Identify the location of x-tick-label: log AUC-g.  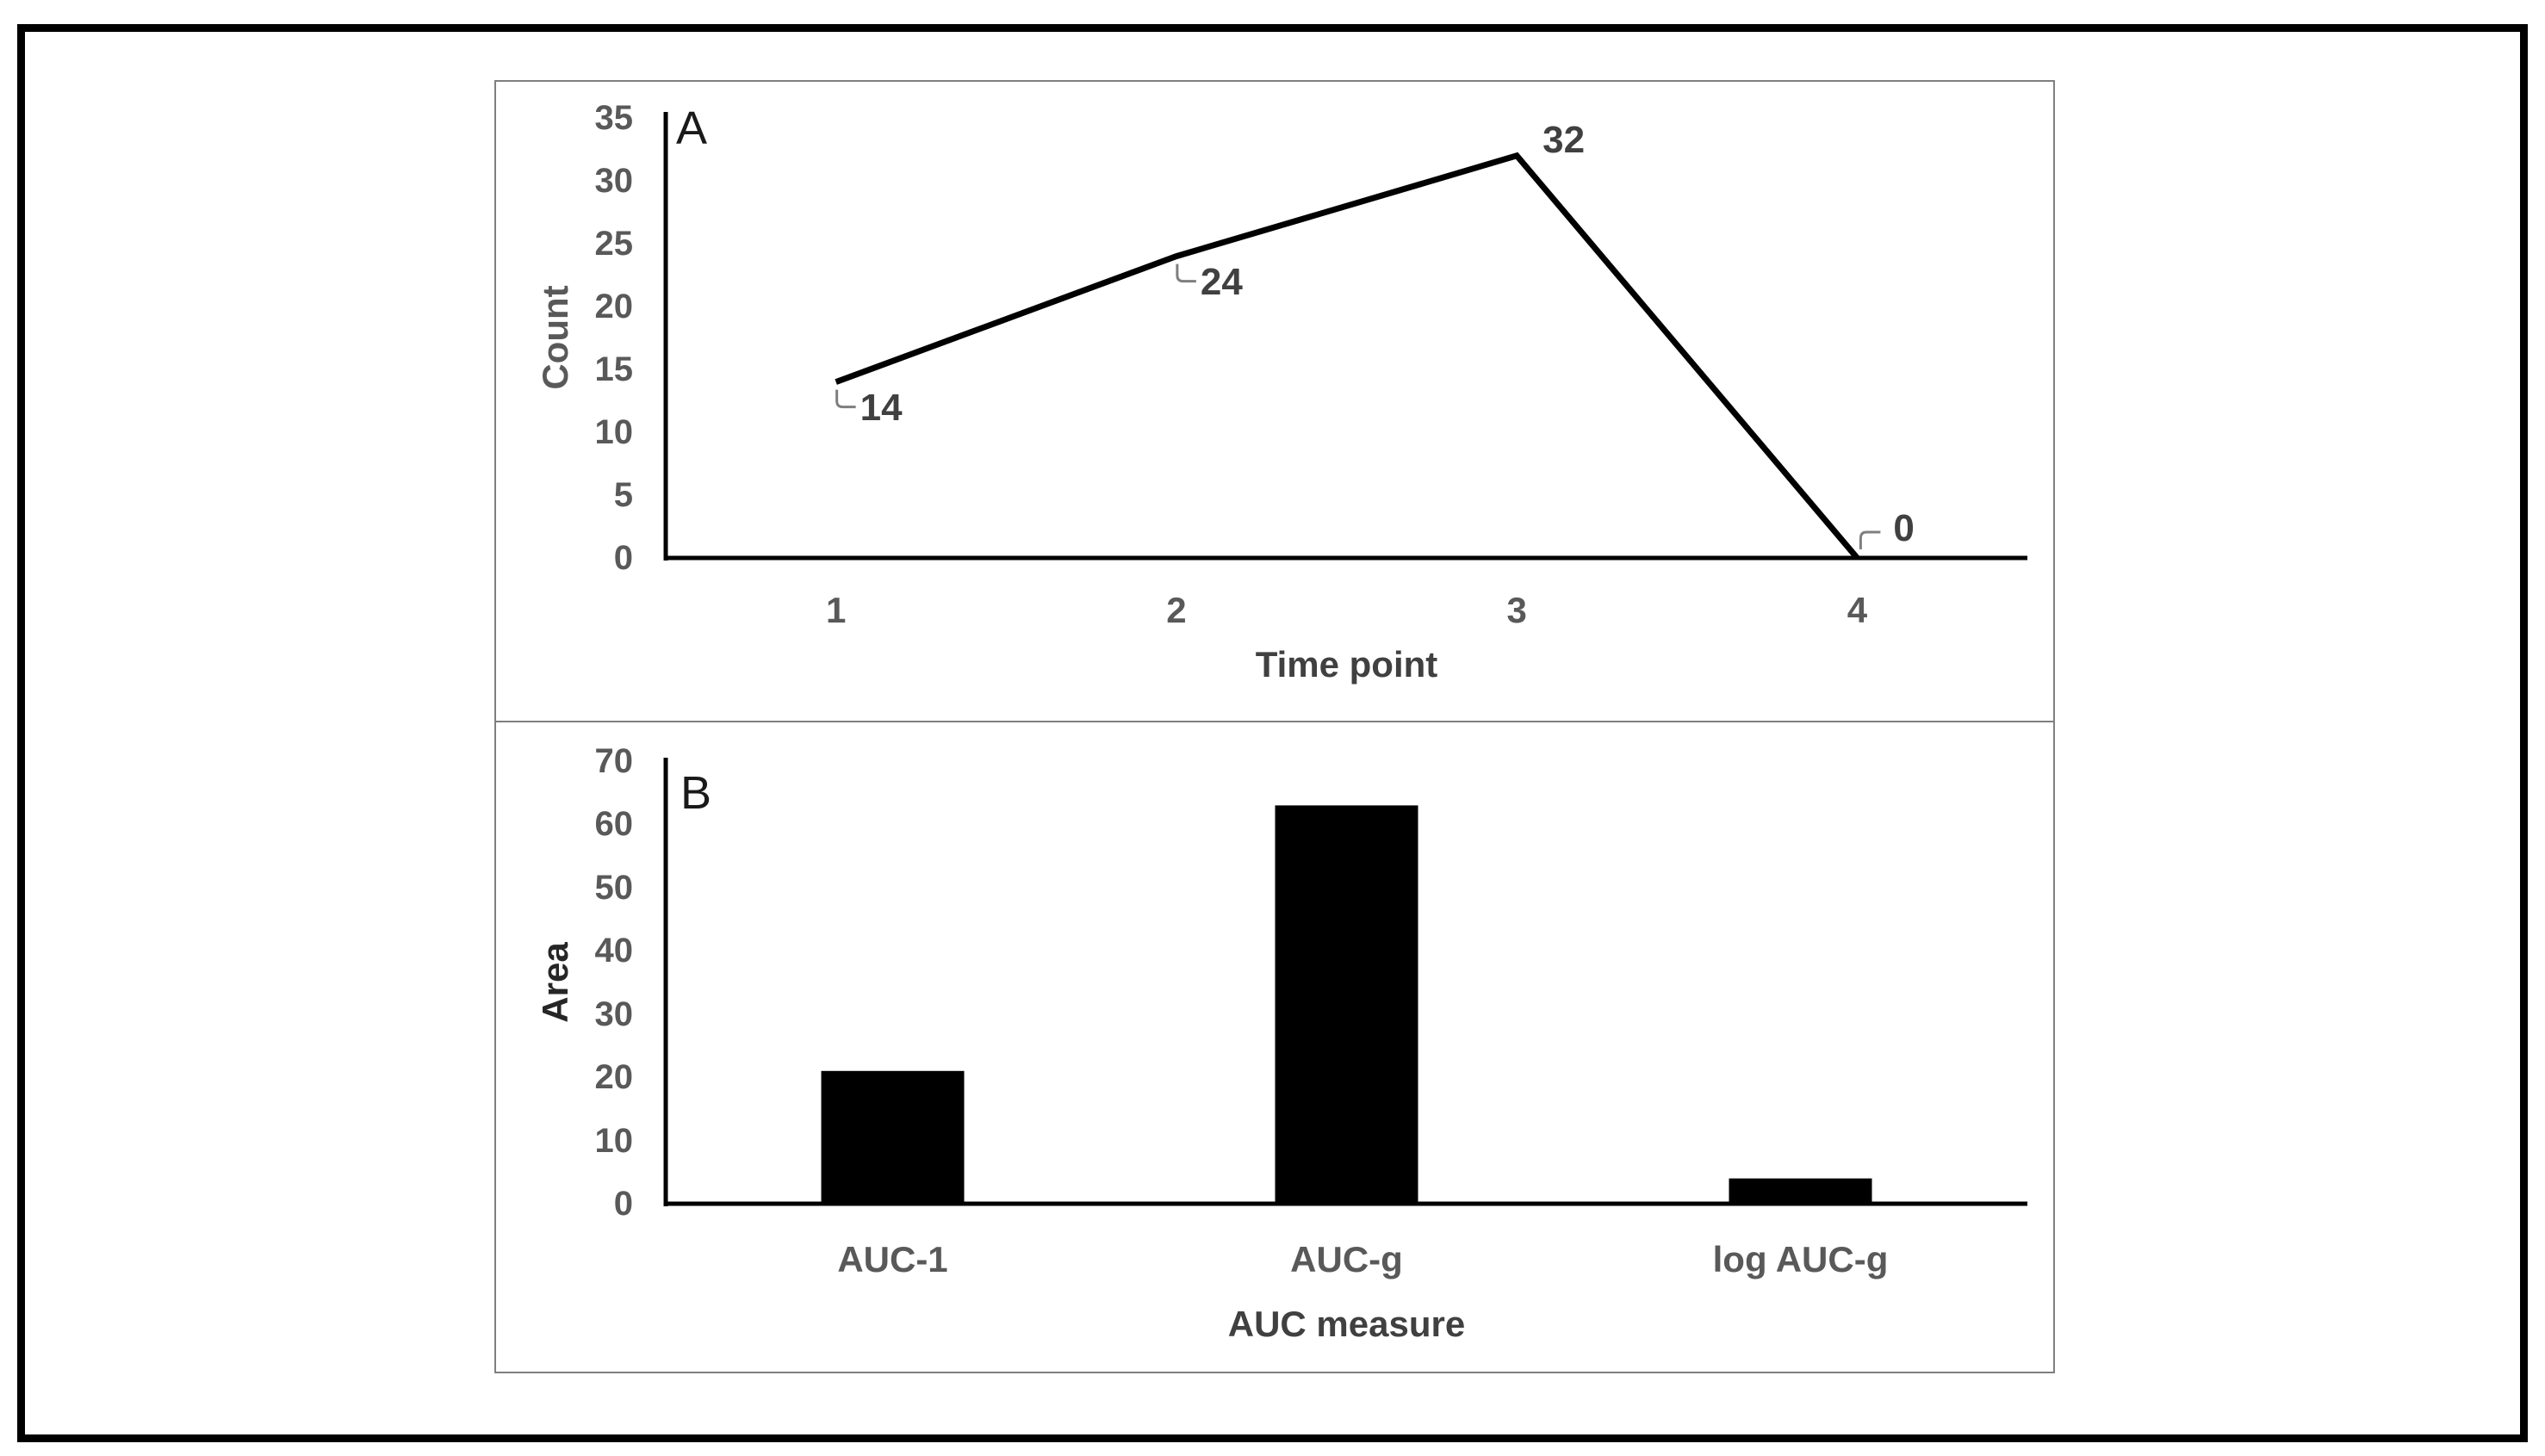
(1800, 1259).